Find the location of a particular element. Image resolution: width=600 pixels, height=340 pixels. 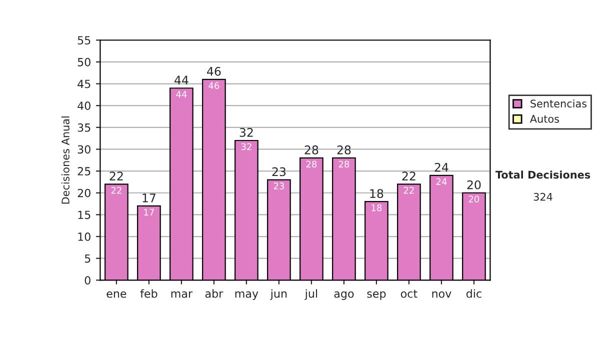

total-label: 23 is located at coordinates (279, 171).